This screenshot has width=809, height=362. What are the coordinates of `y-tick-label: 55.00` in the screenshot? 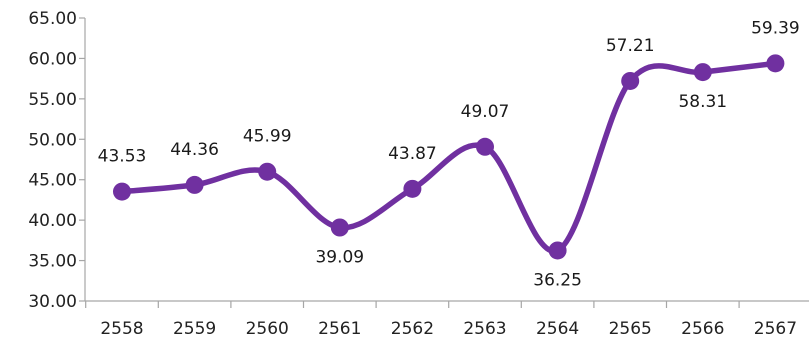 It's located at (52, 100).